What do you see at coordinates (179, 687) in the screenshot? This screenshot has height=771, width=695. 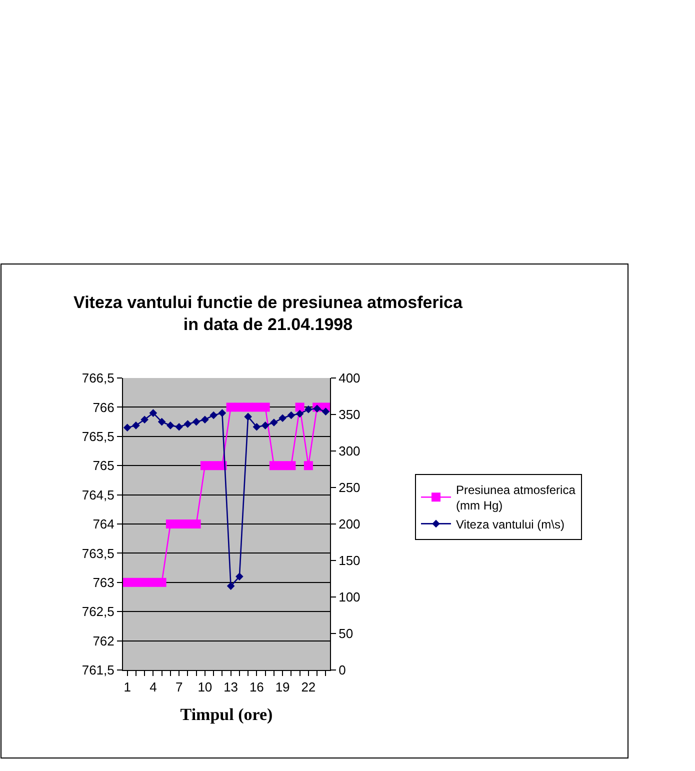 I see `x-tick-label: 7` at bounding box center [179, 687].